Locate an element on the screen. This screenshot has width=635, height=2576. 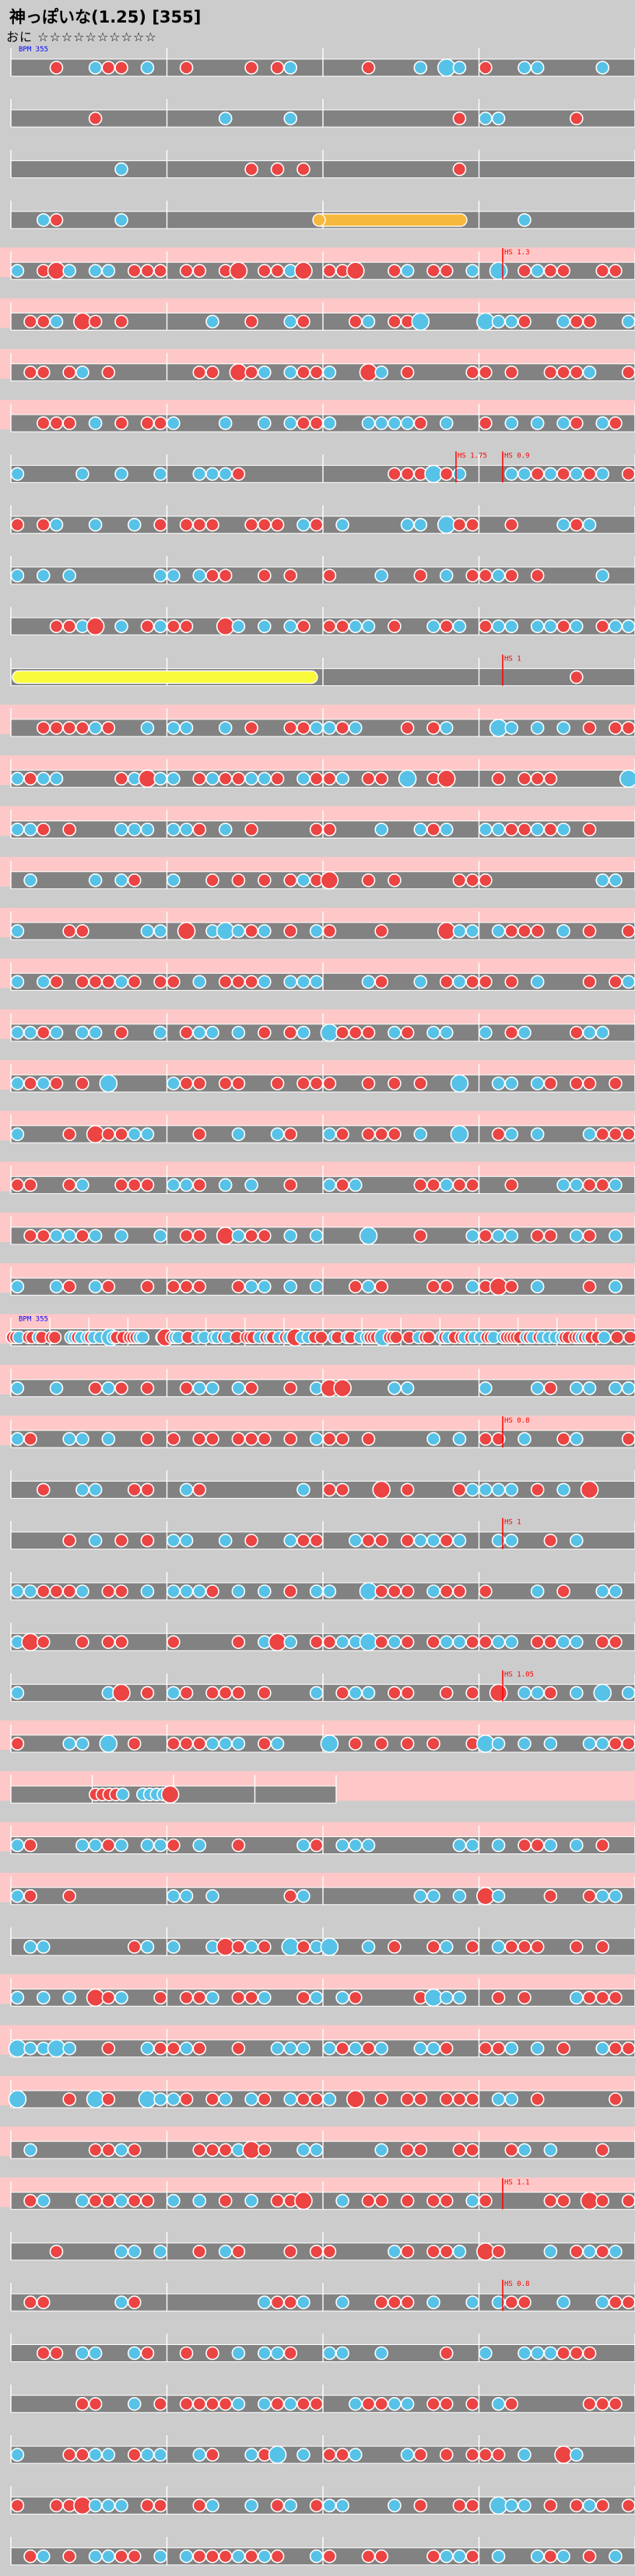
chart-event-label: BPM 355 is located at coordinates (33, 50).